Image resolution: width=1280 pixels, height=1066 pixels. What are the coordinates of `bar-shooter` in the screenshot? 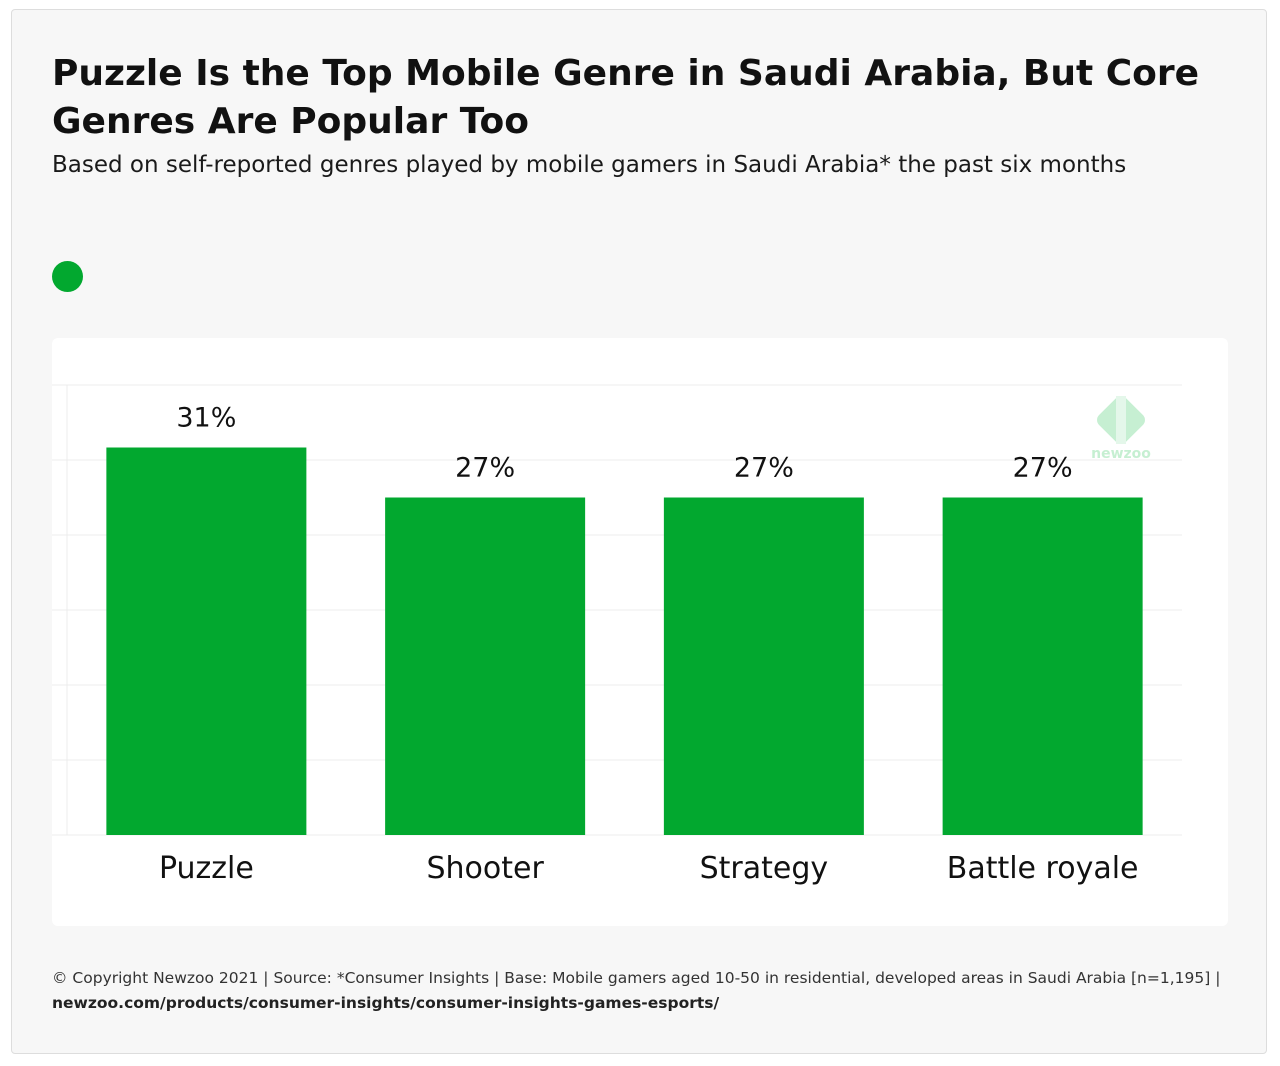 It's located at (485, 666).